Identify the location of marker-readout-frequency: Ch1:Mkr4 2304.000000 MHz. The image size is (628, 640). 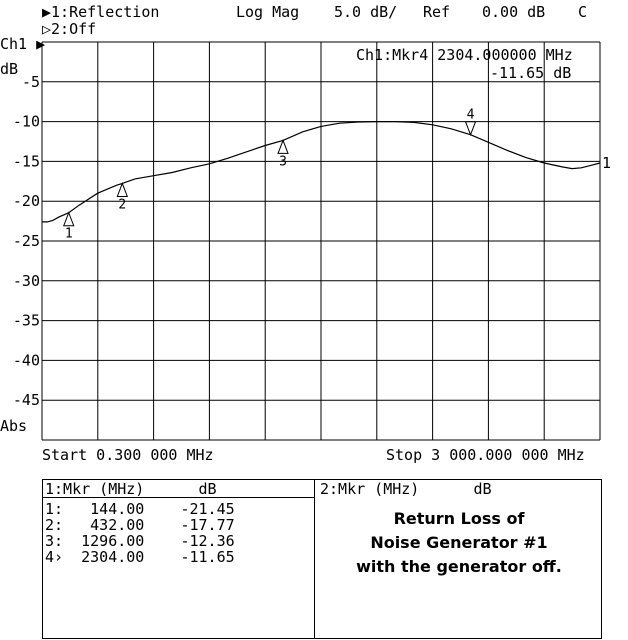
(464, 55).